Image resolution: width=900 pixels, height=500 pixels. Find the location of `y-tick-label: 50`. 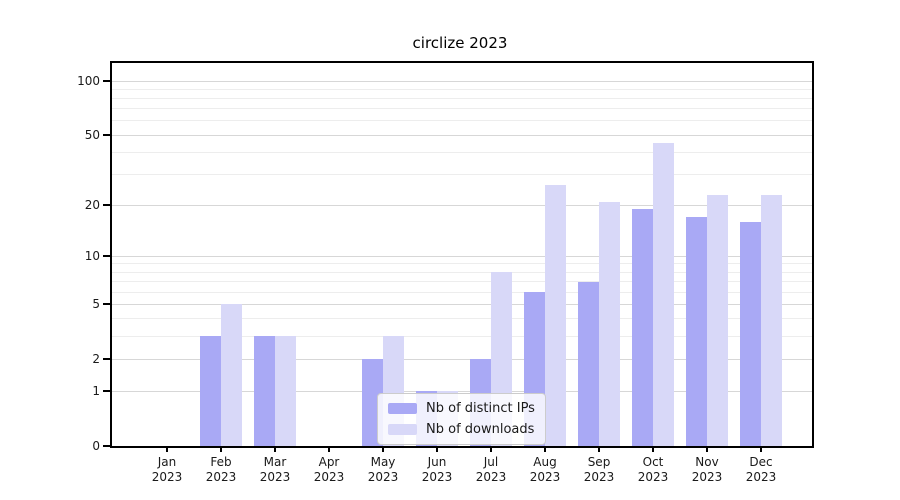

y-tick-label: 50 is located at coordinates (92, 135).